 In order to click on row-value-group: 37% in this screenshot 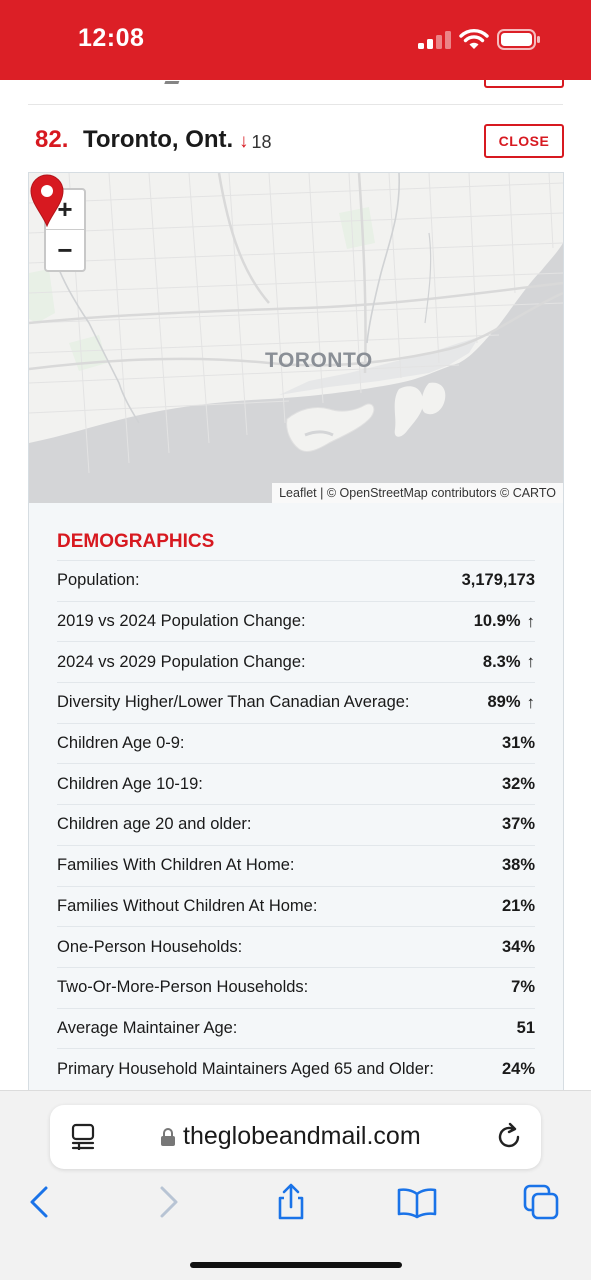, I will do `click(518, 824)`.